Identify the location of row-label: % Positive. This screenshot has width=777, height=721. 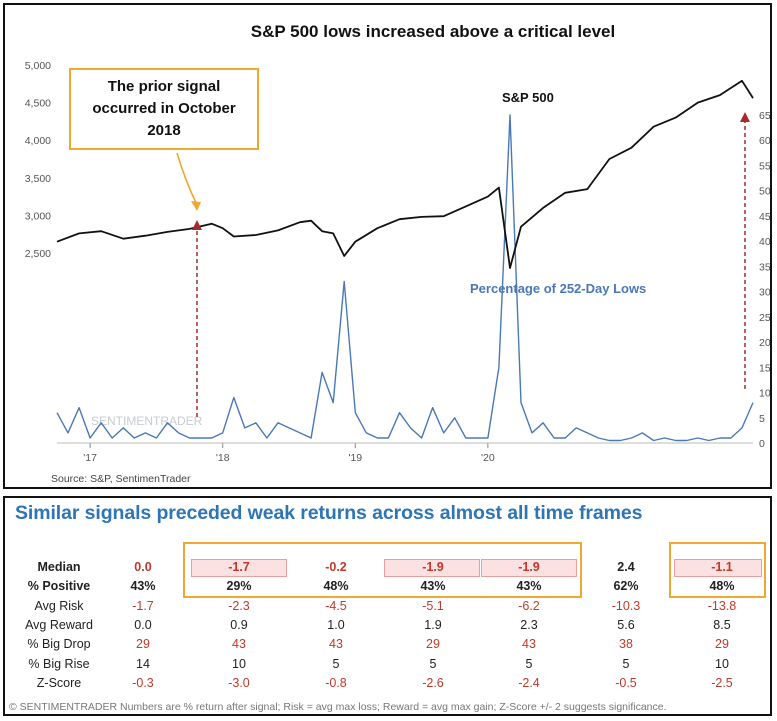
(59, 586).